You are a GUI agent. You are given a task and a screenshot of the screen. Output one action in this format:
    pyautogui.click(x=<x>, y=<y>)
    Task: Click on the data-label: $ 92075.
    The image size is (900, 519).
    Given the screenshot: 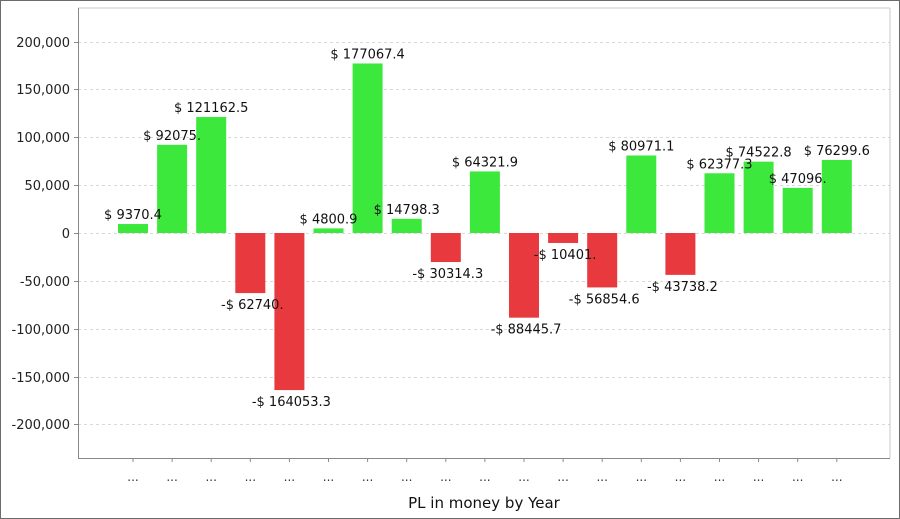 What is the action you would take?
    pyautogui.click(x=172, y=136)
    